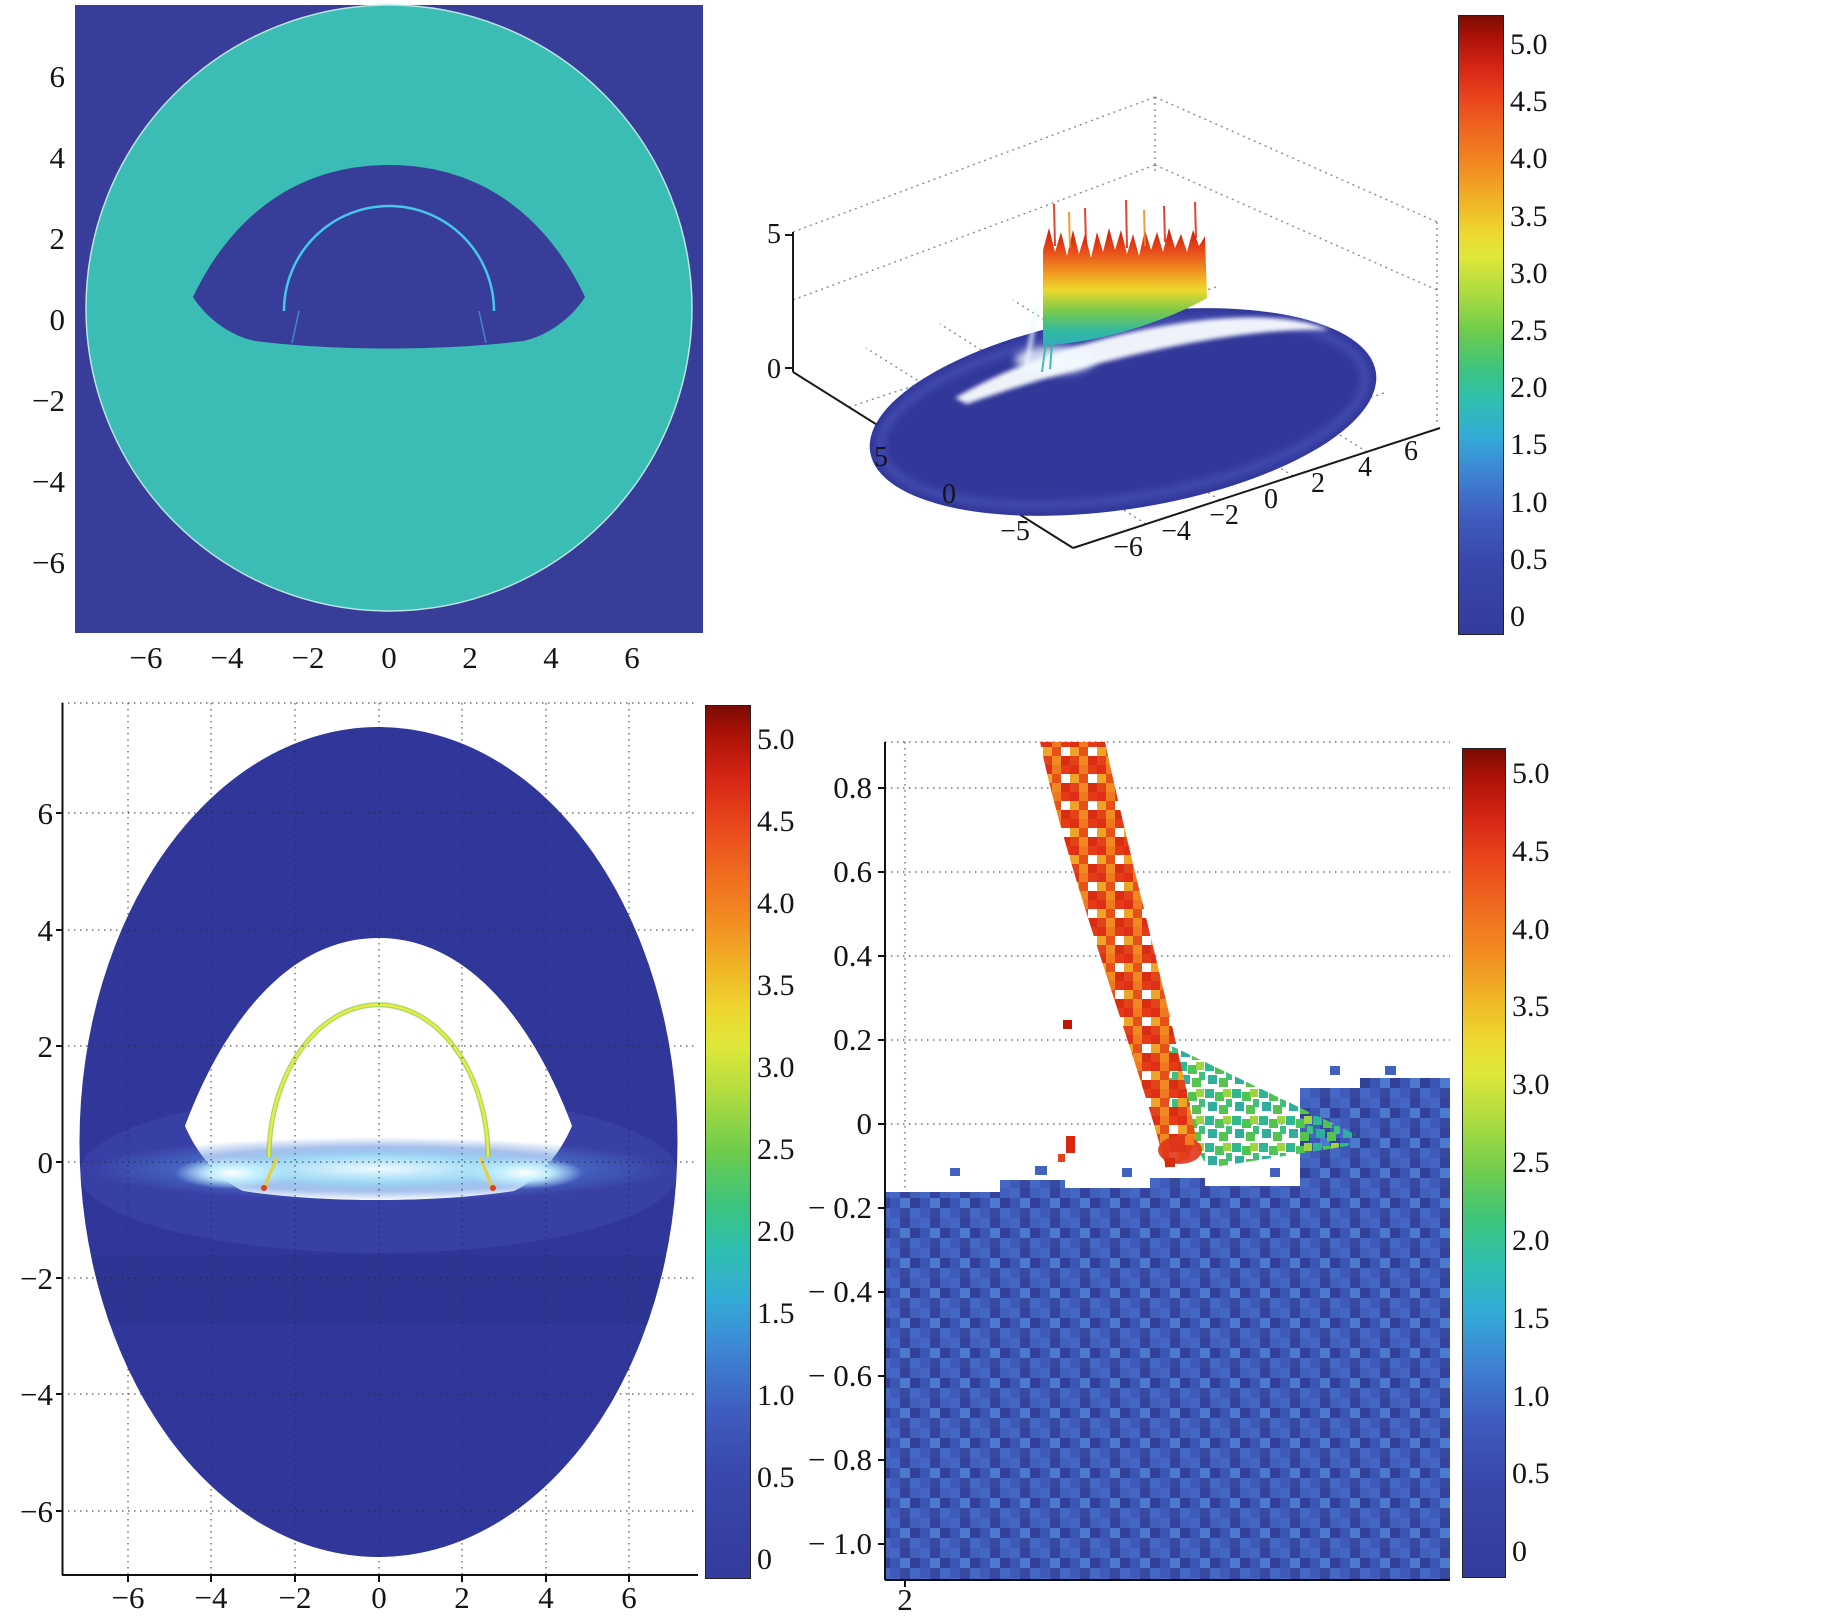  I want to click on ridge-wall-shape, so click(1115, 286).